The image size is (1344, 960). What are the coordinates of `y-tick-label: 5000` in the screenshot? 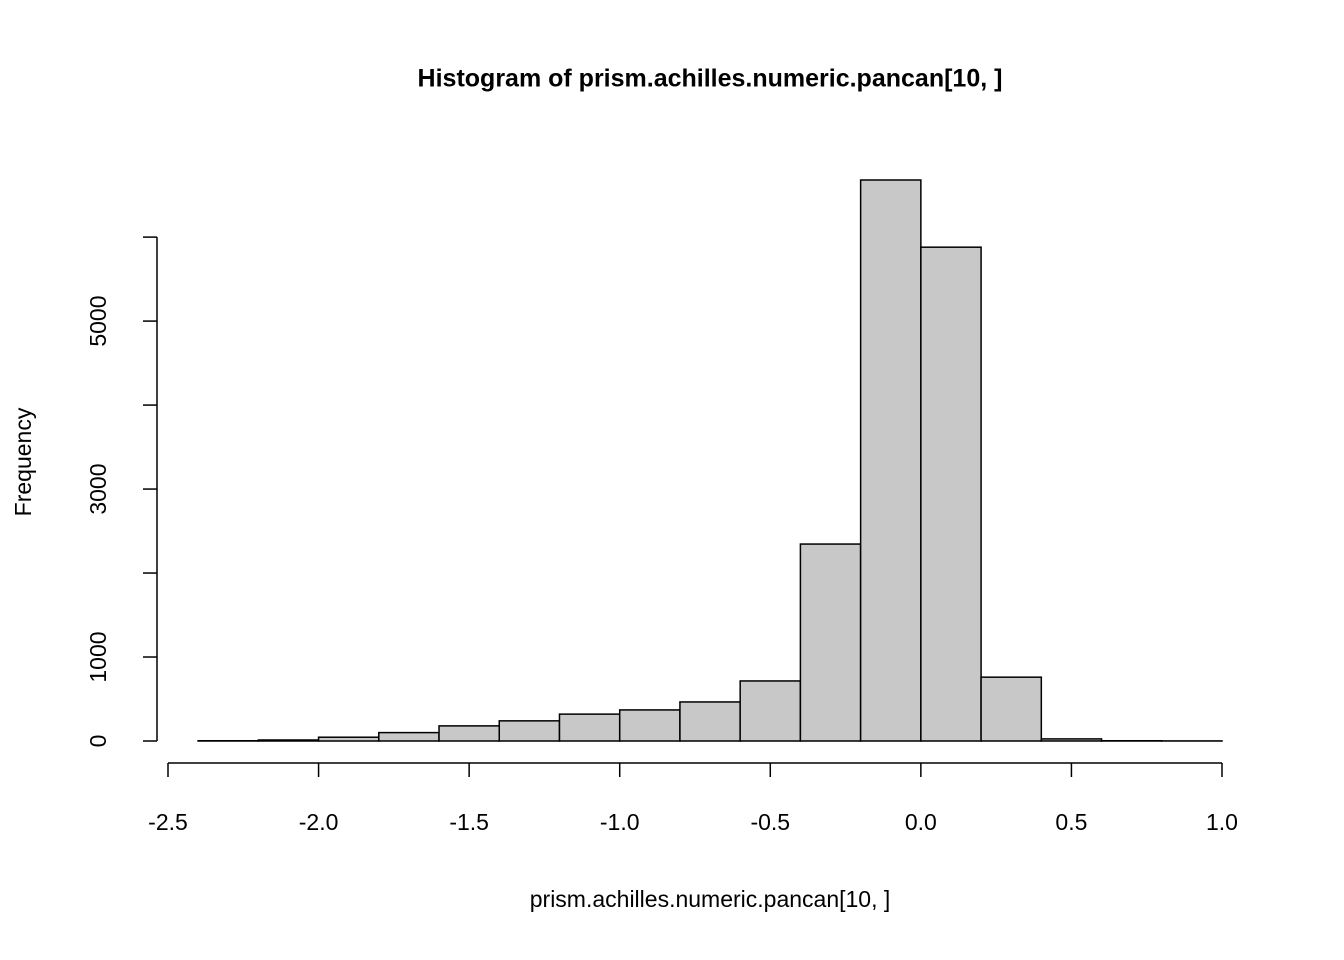 It's located at (98, 321).